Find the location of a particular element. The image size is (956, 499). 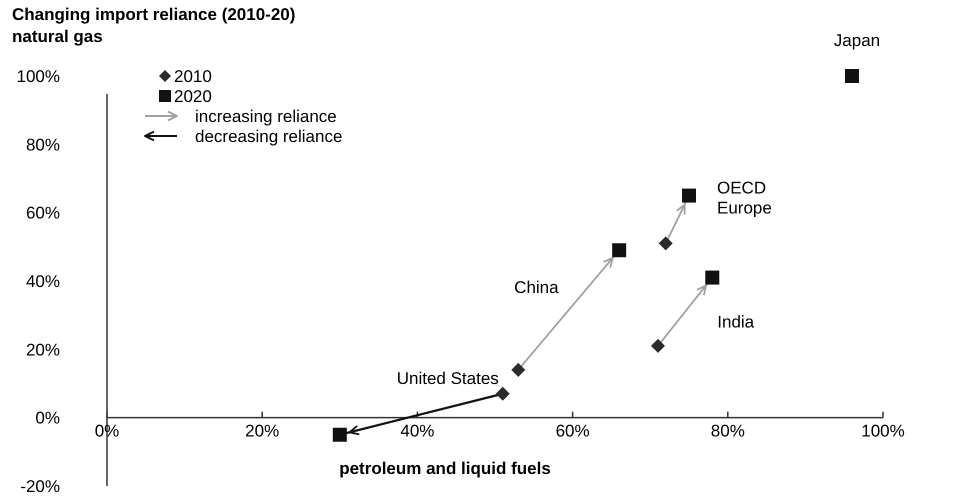

annotation: India is located at coordinates (736, 322).